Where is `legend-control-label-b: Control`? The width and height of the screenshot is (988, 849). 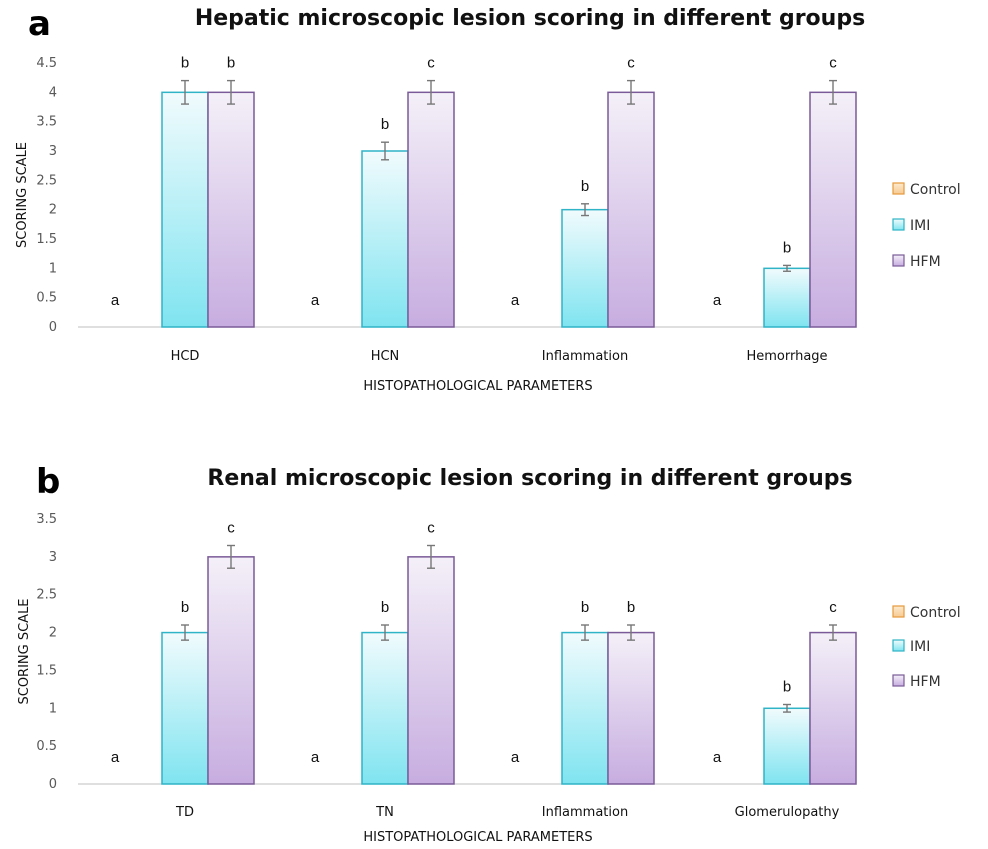 legend-control-label-b: Control is located at coordinates (935, 613).